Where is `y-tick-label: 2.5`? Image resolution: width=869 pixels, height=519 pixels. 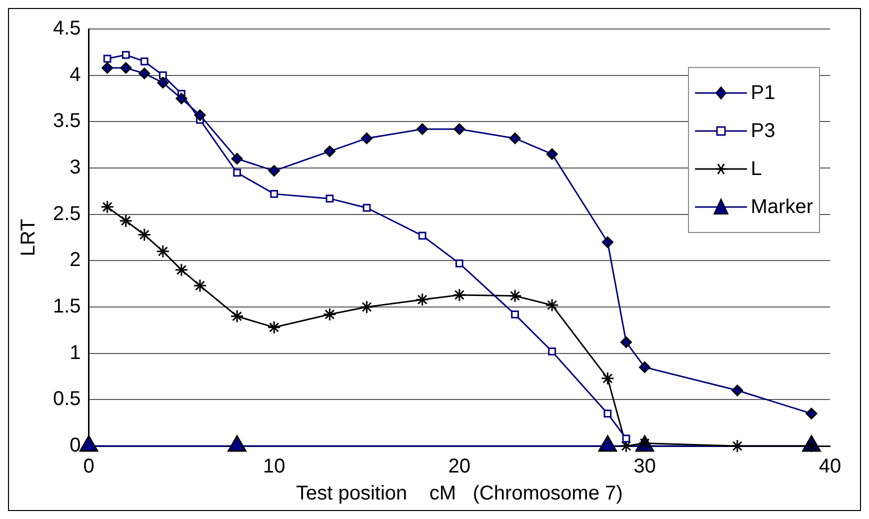
y-tick-label: 2.5 is located at coordinates (66, 213).